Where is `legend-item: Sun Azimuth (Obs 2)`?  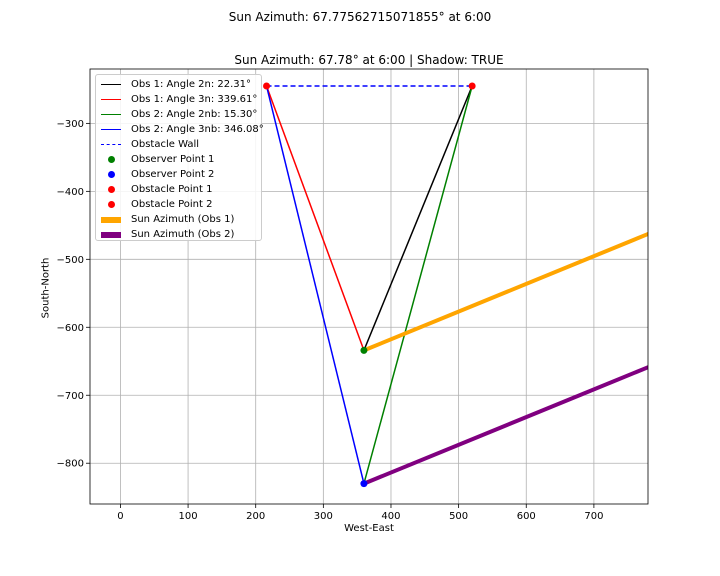
legend-item: Sun Azimuth (Obs 2) is located at coordinates (165, 234).